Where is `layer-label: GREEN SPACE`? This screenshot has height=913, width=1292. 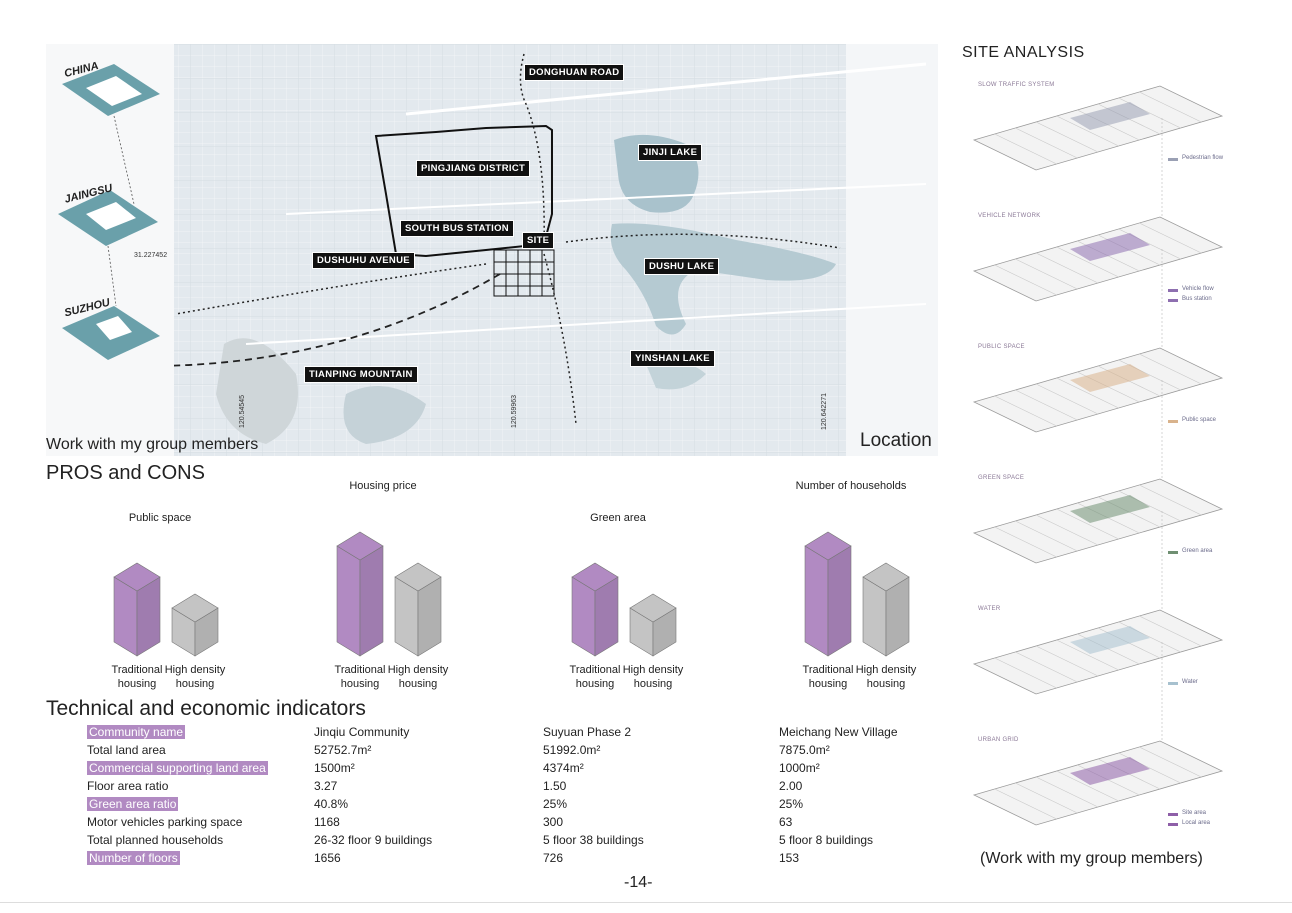 layer-label: GREEN SPACE is located at coordinates (1001, 478).